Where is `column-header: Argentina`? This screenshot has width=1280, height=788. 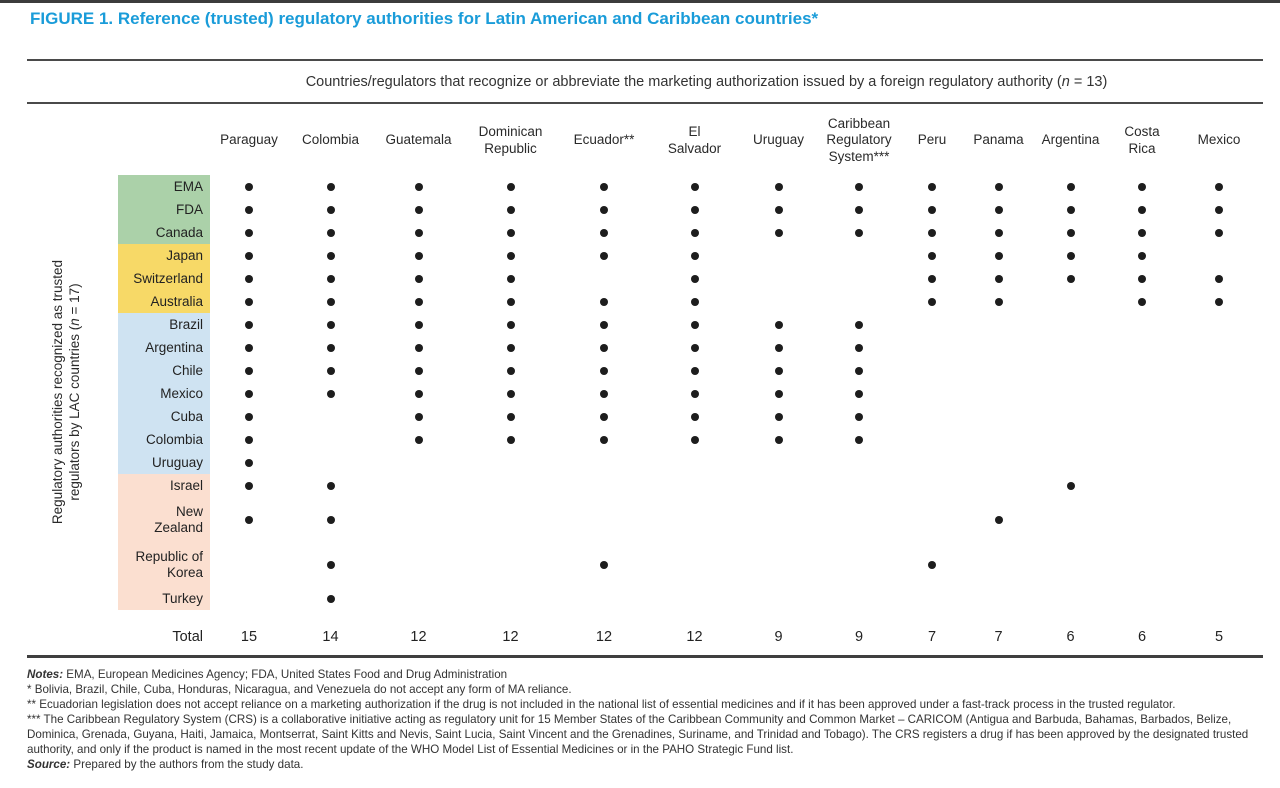 column-header: Argentina is located at coordinates (1070, 140).